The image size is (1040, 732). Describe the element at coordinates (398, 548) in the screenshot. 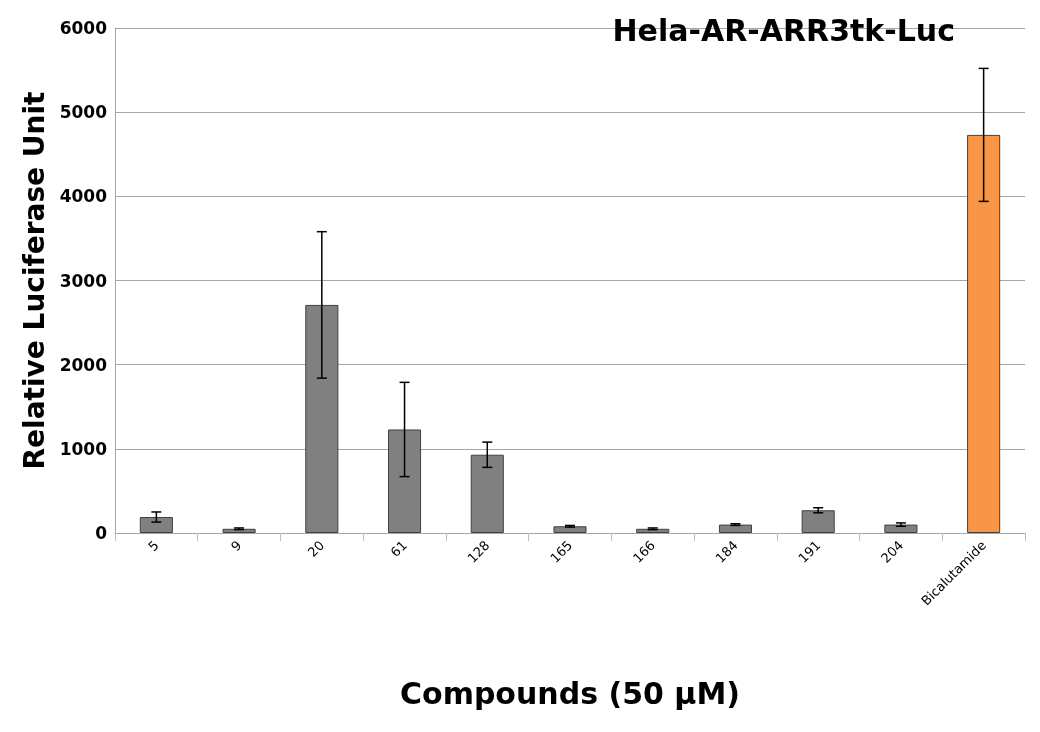

I see `x-tick-label: 61` at that location.